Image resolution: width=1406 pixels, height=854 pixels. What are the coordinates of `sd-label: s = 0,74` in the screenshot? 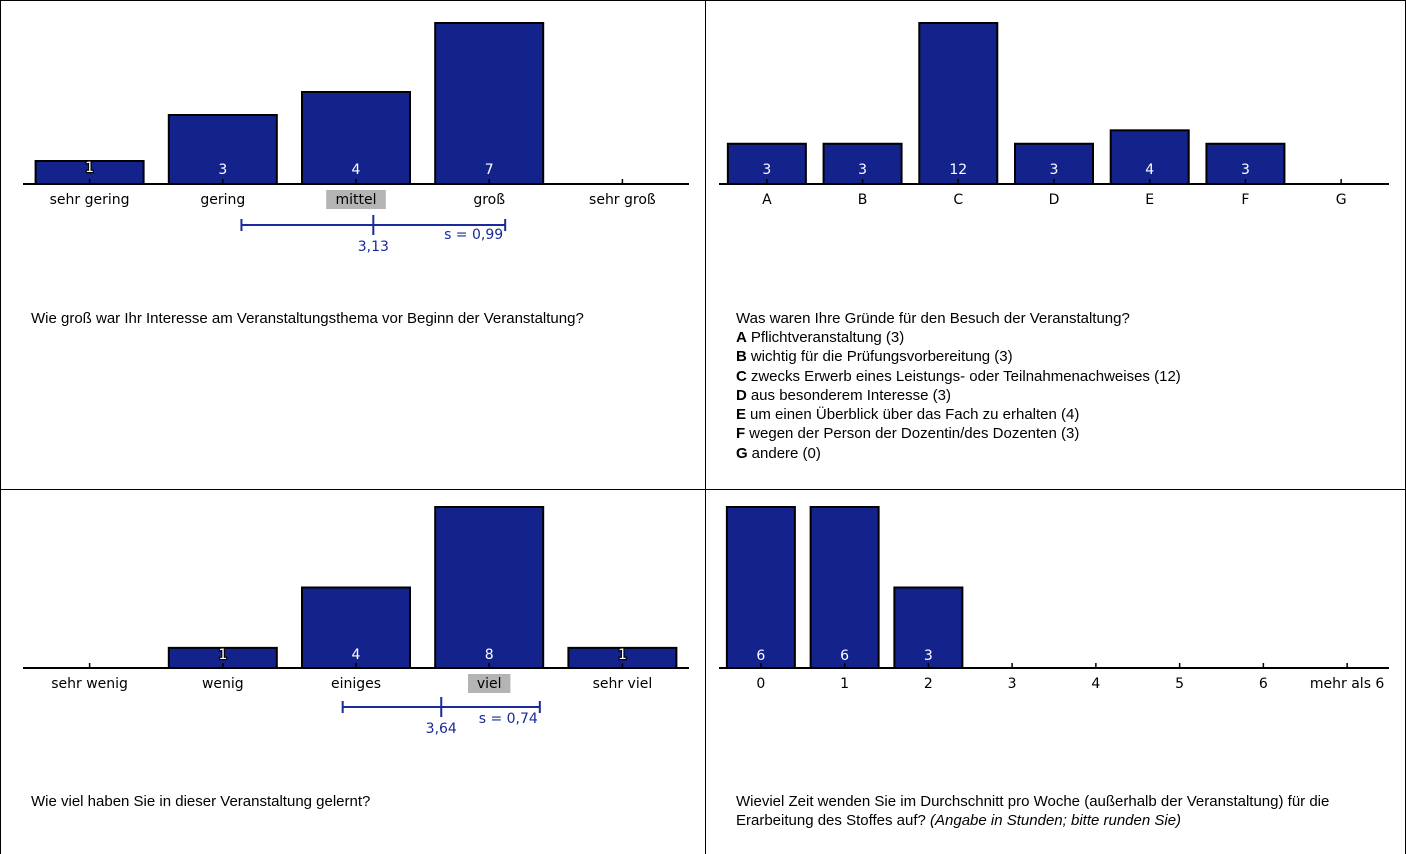 It's located at (508, 719).